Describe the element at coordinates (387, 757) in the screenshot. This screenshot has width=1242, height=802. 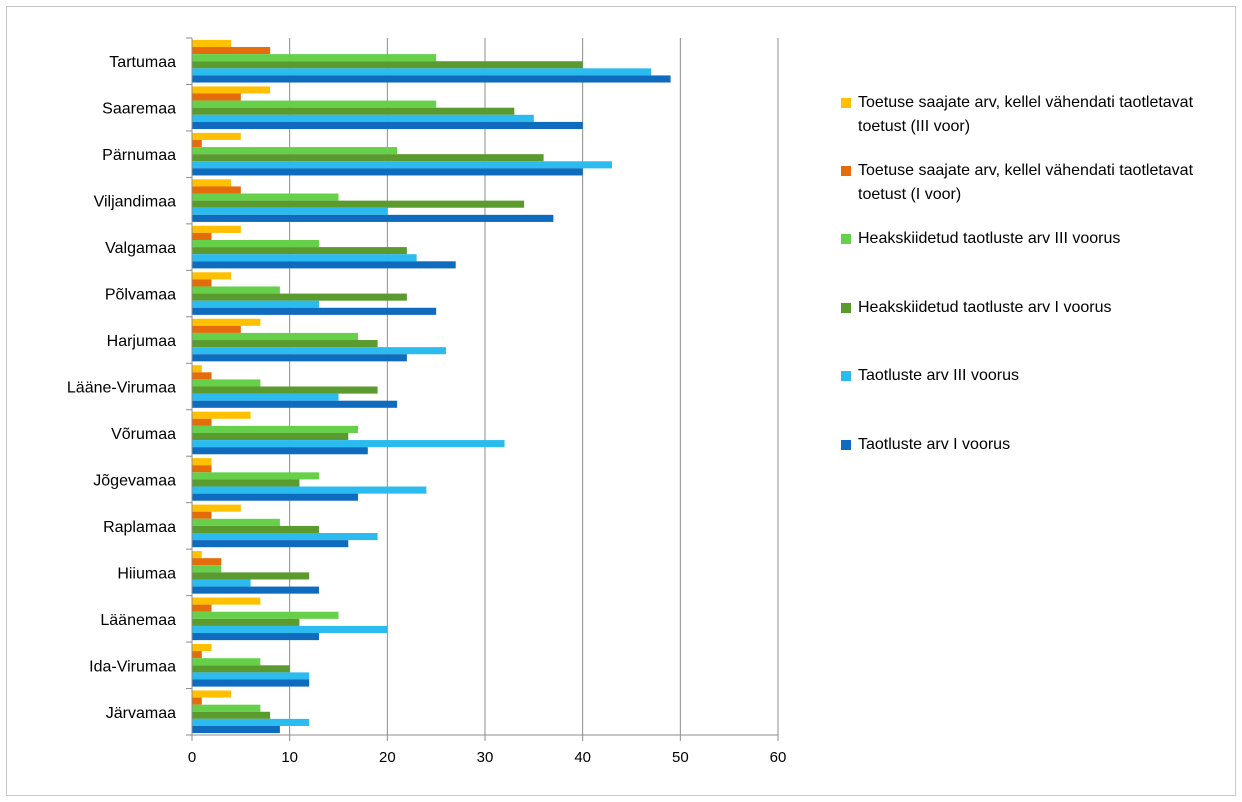
I see `x-tick-label: 20` at that location.